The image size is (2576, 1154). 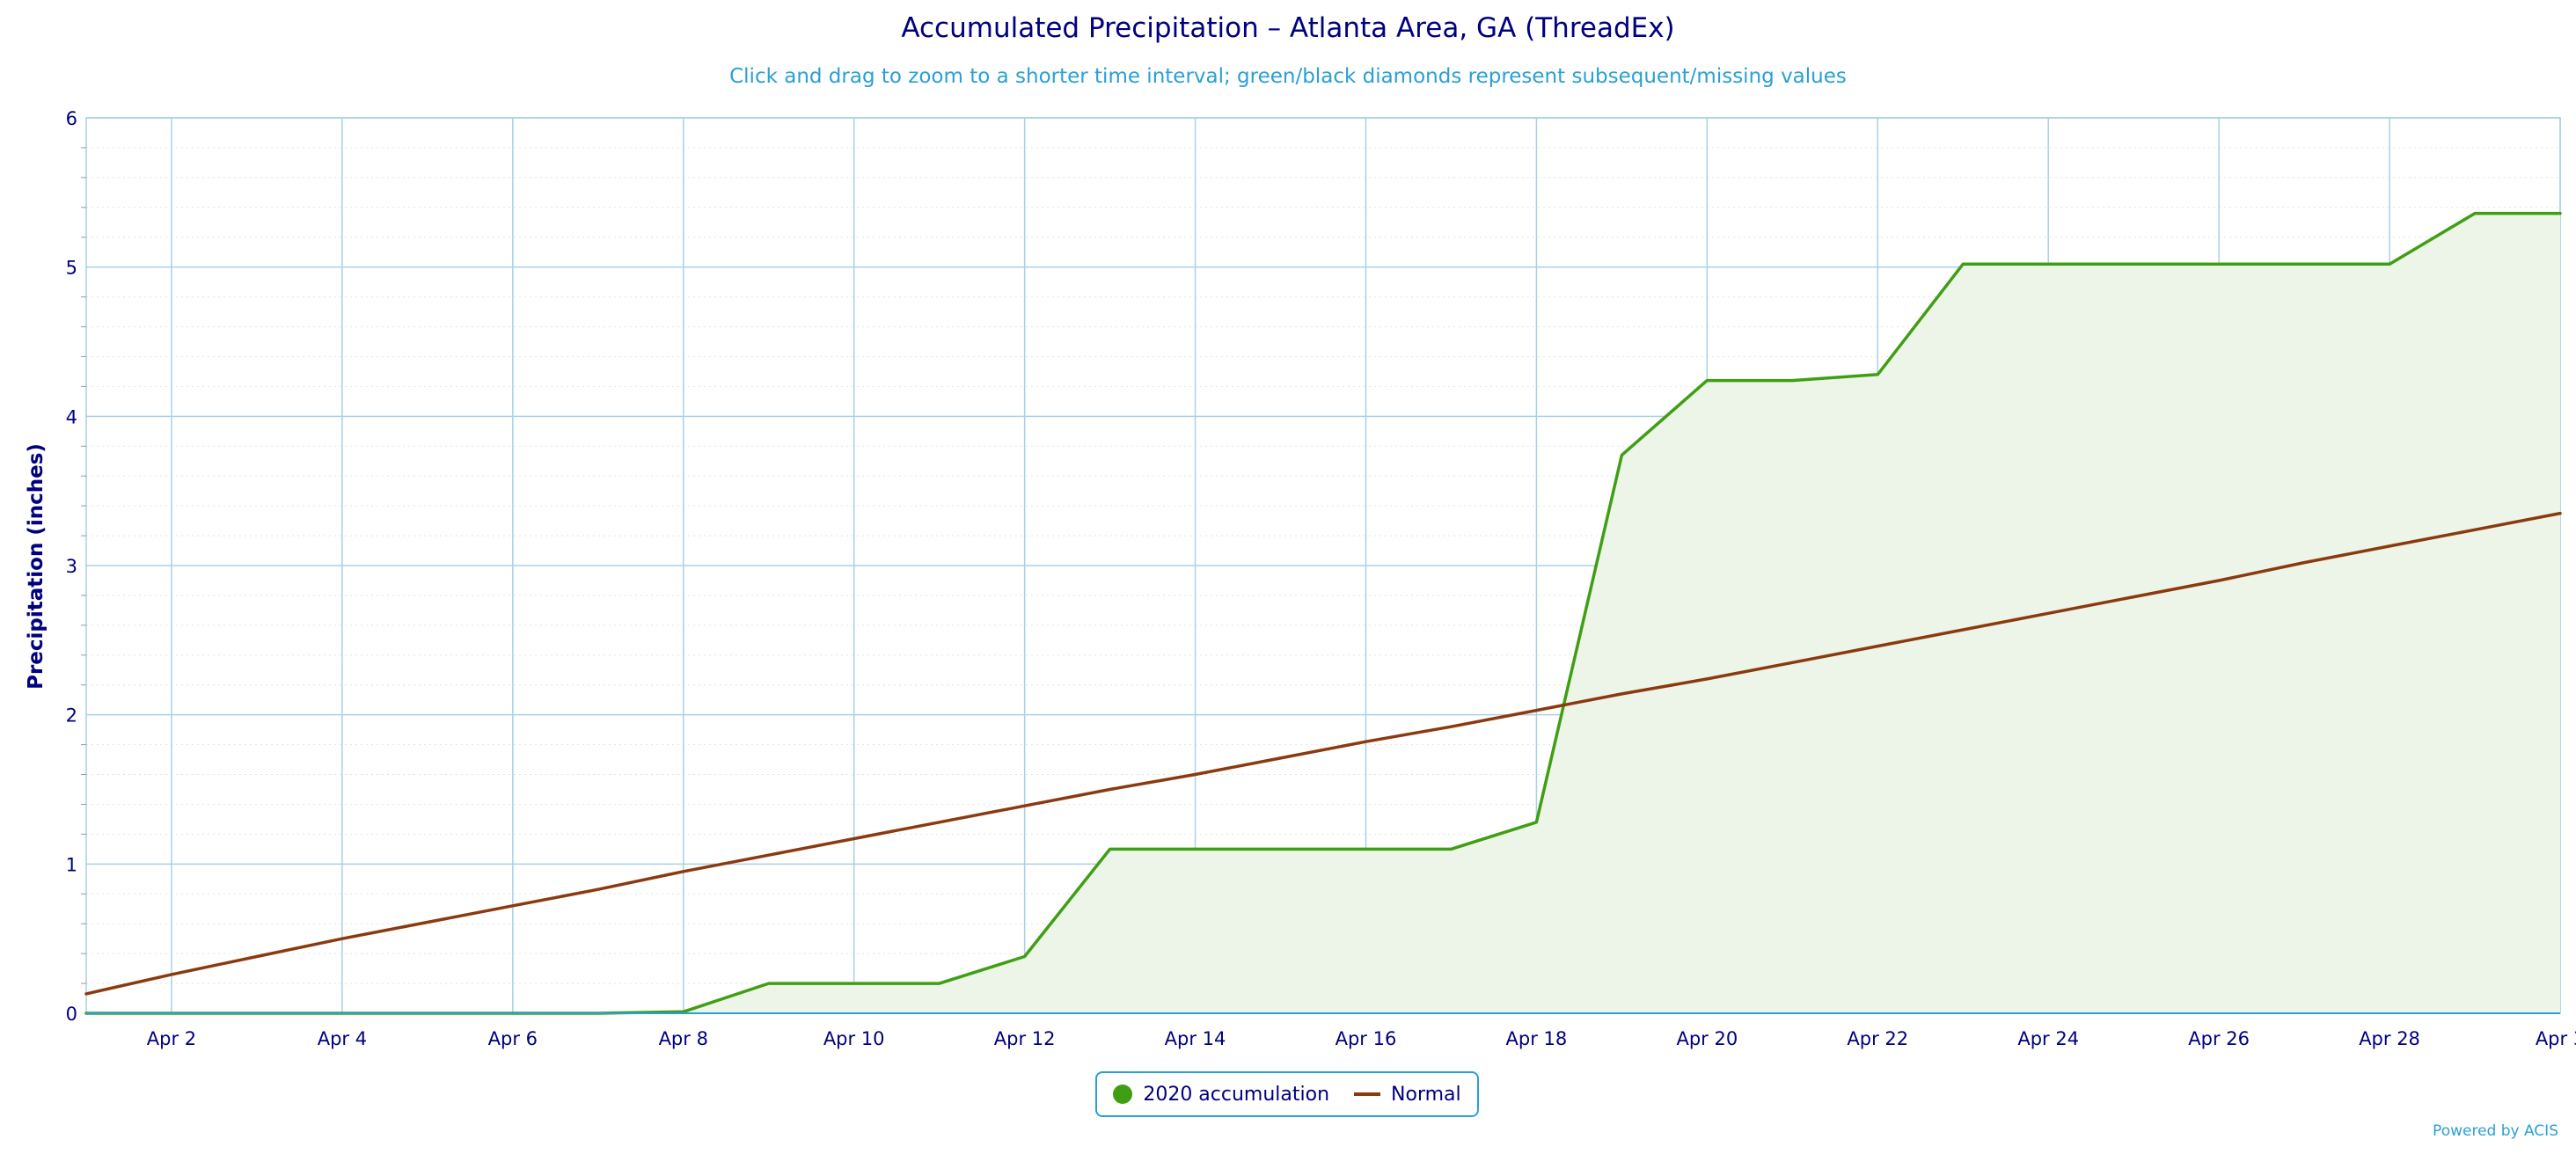 I want to click on y-tick-label: 0, so click(x=71, y=1014).